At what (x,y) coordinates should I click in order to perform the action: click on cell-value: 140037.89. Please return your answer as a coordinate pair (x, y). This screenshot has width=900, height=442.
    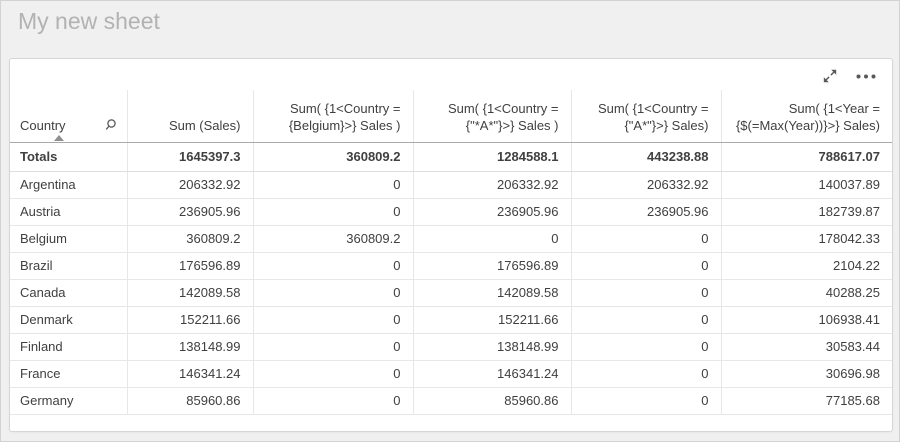
    Looking at the image, I should click on (806, 185).